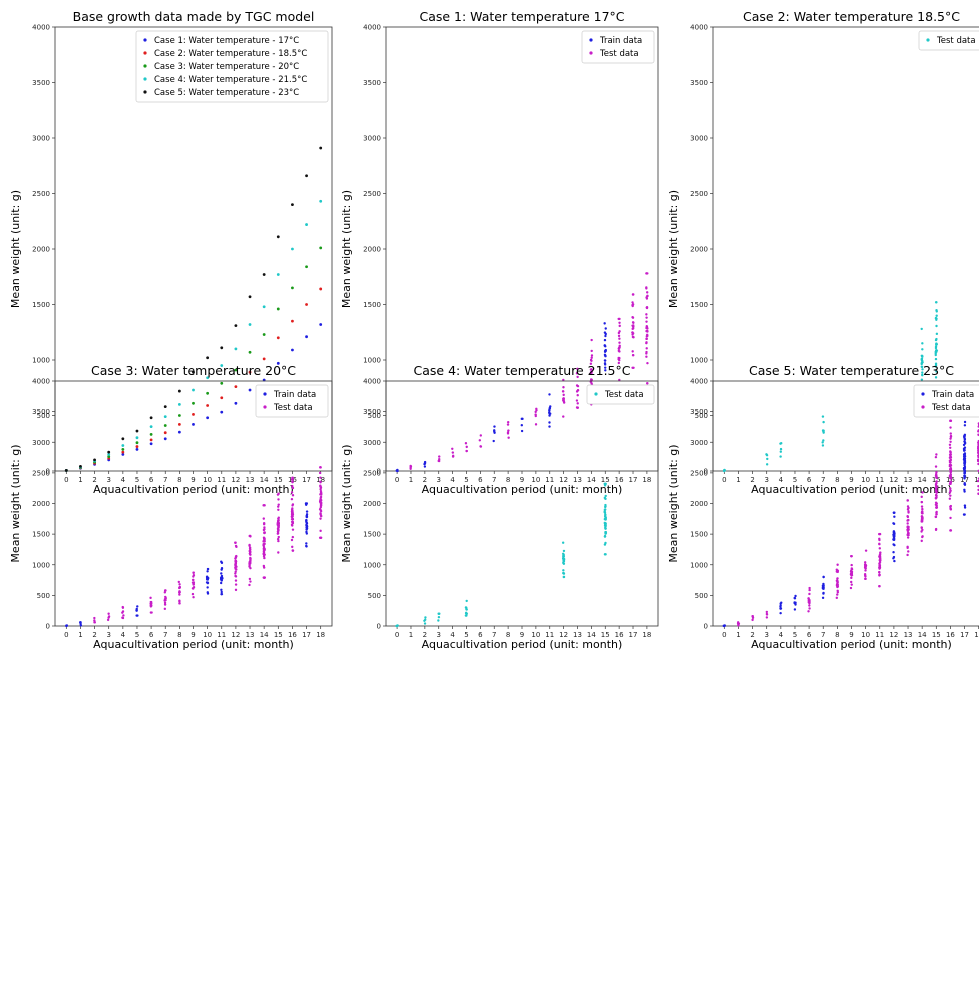  What do you see at coordinates (292, 401) in the screenshot?
I see `legend-box` at bounding box center [292, 401].